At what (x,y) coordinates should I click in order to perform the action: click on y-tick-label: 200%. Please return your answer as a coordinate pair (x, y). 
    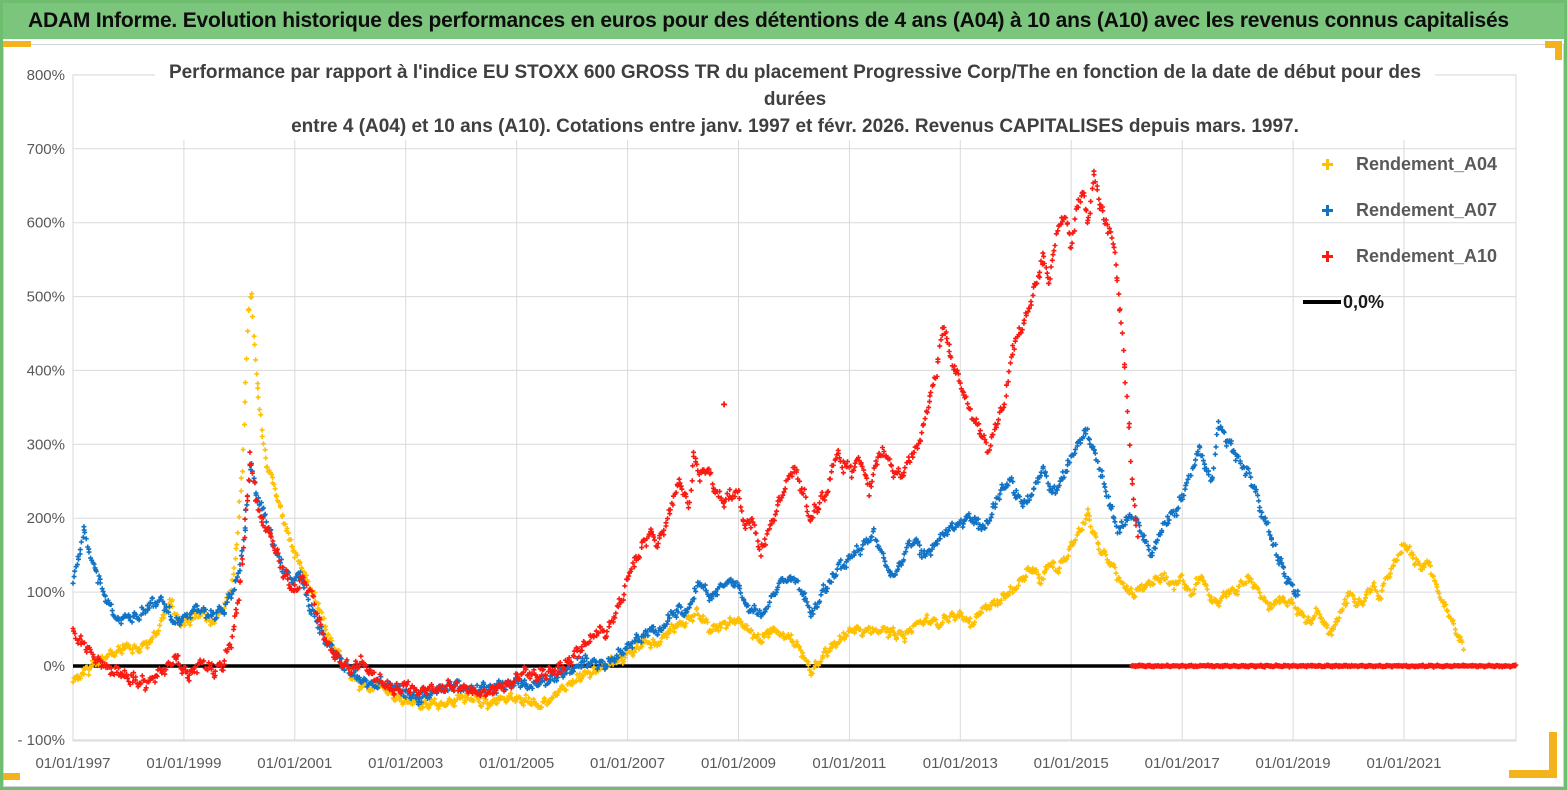
    Looking at the image, I should click on (46, 518).